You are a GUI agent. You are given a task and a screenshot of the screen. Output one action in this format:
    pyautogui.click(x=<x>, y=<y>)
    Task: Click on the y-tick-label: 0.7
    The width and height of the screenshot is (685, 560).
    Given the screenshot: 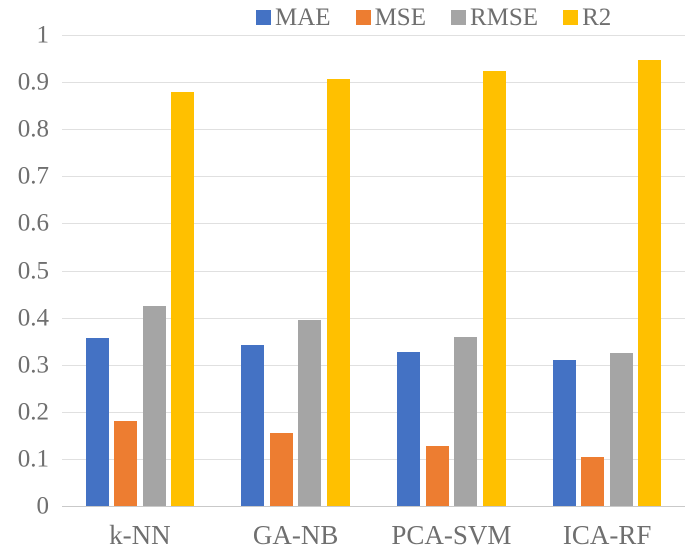 What is the action you would take?
    pyautogui.click(x=33, y=176)
    